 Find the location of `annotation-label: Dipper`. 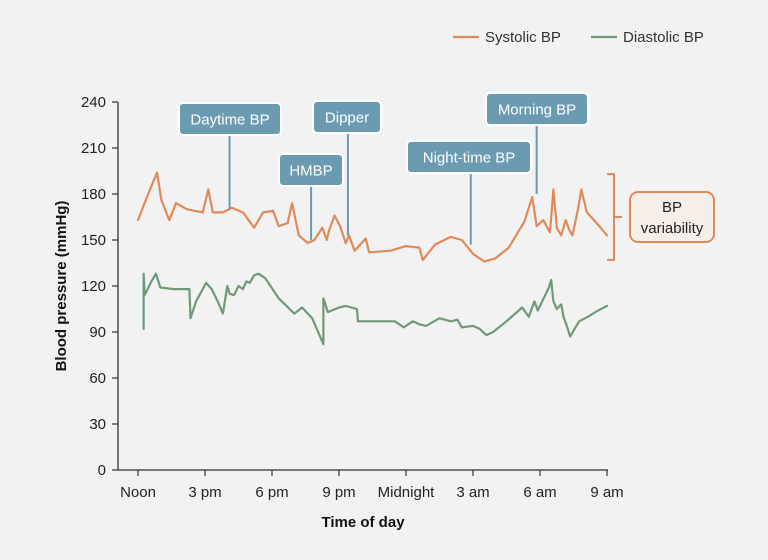

annotation-label: Dipper is located at coordinates (347, 118).